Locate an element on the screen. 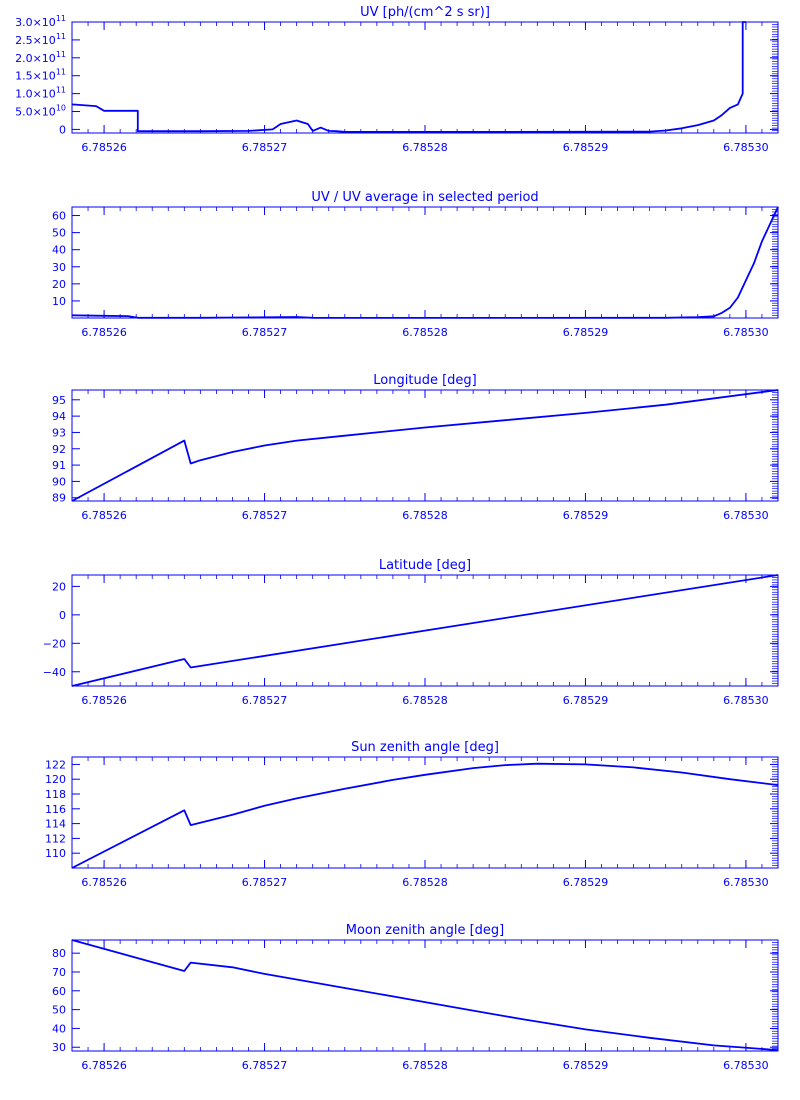 Image resolution: width=800 pixels, height=1100 pixels. y-tick-label: 122 is located at coordinates (55, 764).